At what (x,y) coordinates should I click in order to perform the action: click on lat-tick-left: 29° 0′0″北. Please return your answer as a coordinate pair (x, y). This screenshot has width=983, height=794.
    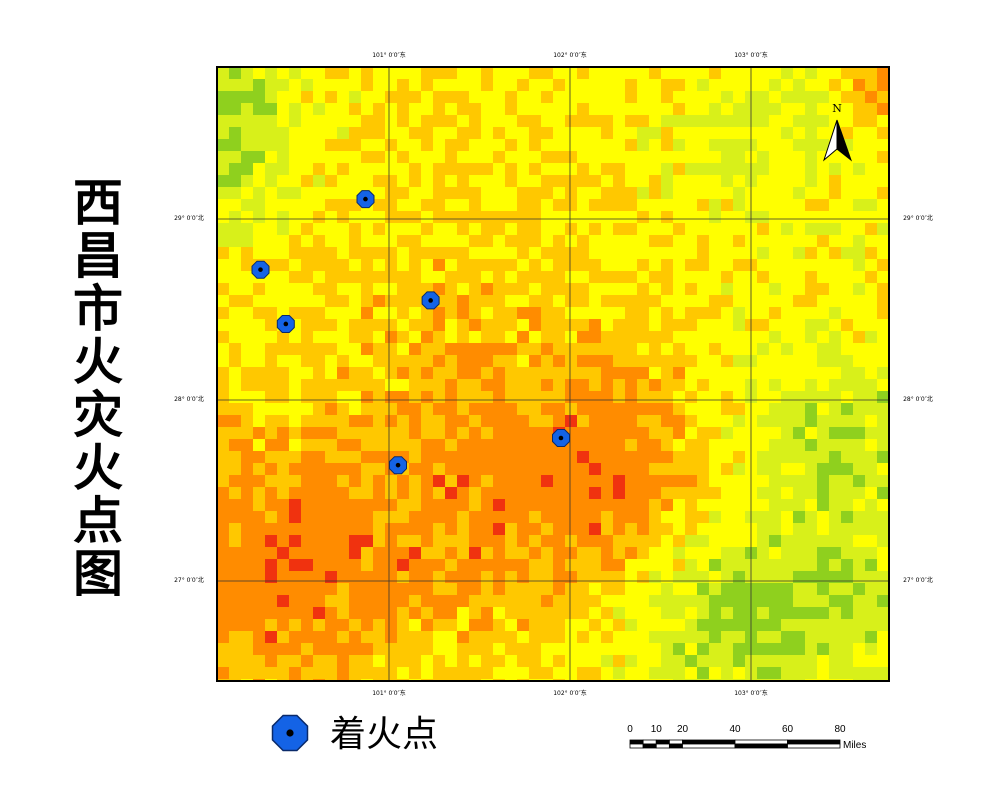
    Looking at the image, I should click on (189, 218).